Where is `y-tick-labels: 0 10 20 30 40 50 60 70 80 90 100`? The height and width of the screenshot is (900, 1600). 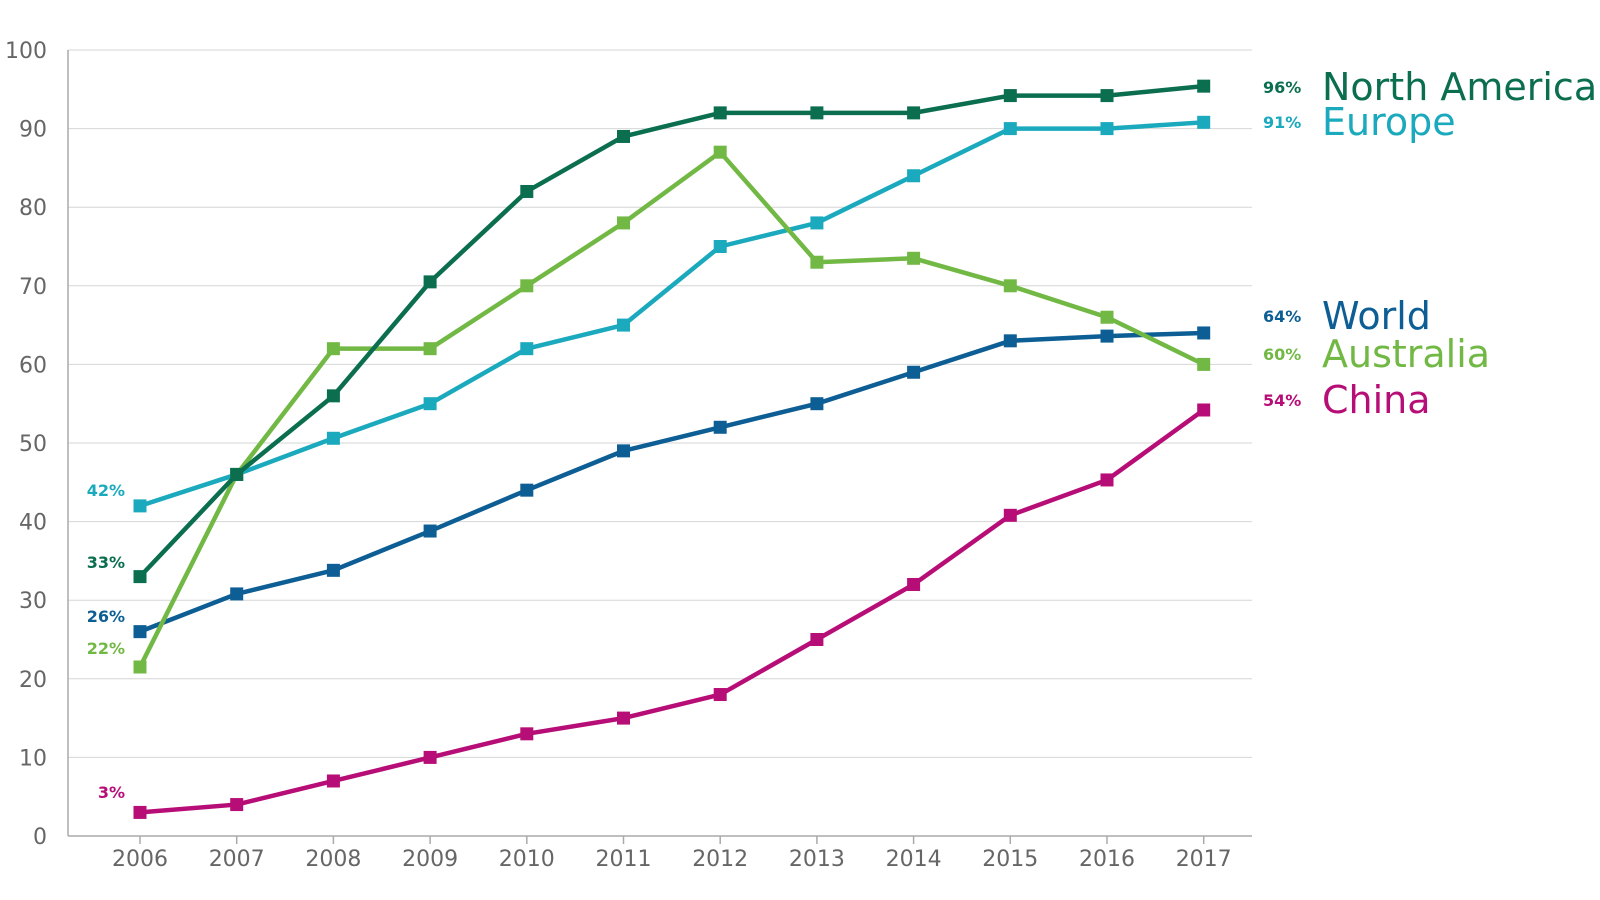 y-tick-labels: 0 10 20 30 40 50 60 70 80 90 100 is located at coordinates (26, 444).